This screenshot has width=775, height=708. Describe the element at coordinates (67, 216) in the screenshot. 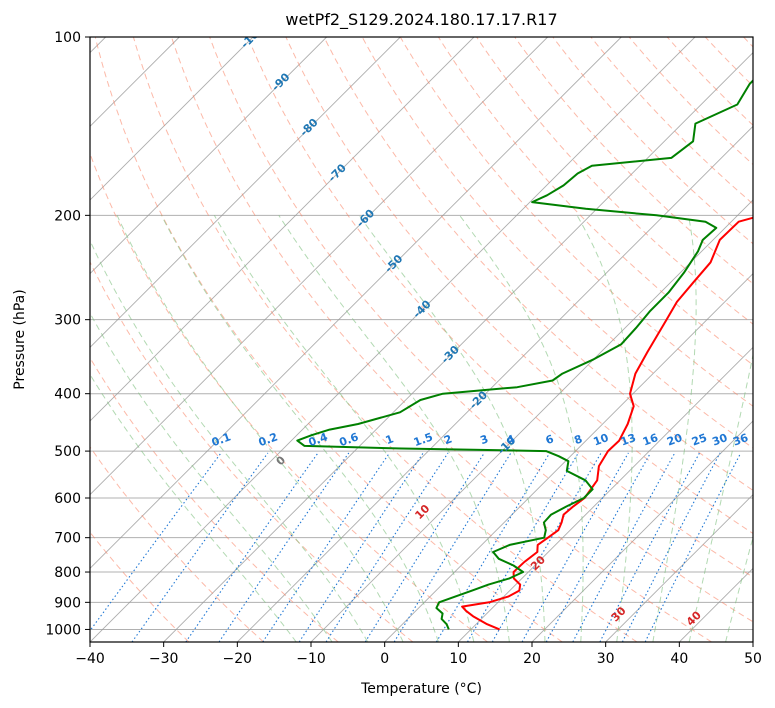

I see `y-tick-label: 200` at that location.